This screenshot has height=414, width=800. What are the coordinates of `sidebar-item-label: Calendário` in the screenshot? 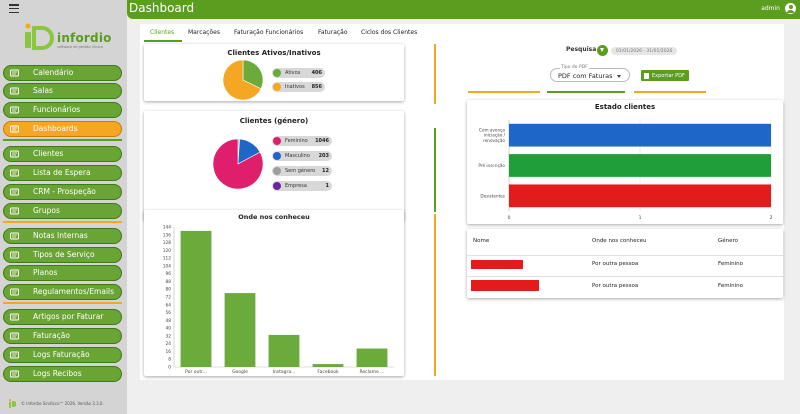 It's located at (53, 72).